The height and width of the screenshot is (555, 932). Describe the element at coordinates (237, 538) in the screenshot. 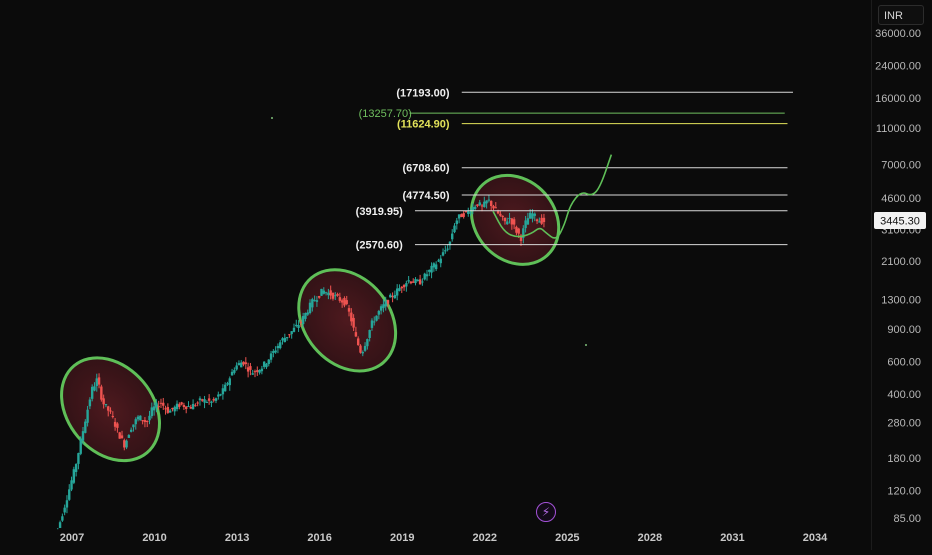

I see `x-tick-label: 2013` at that location.